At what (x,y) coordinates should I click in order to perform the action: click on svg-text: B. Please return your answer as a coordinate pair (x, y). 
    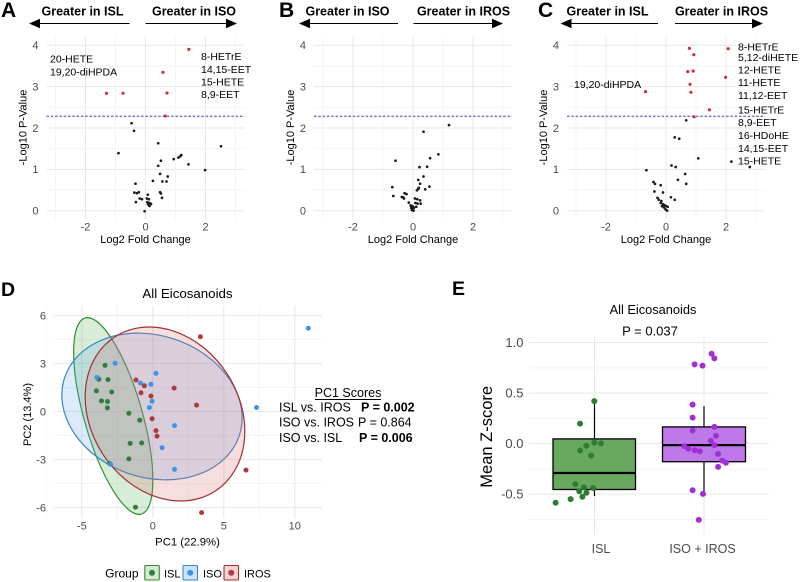
    Looking at the image, I should click on (286, 11).